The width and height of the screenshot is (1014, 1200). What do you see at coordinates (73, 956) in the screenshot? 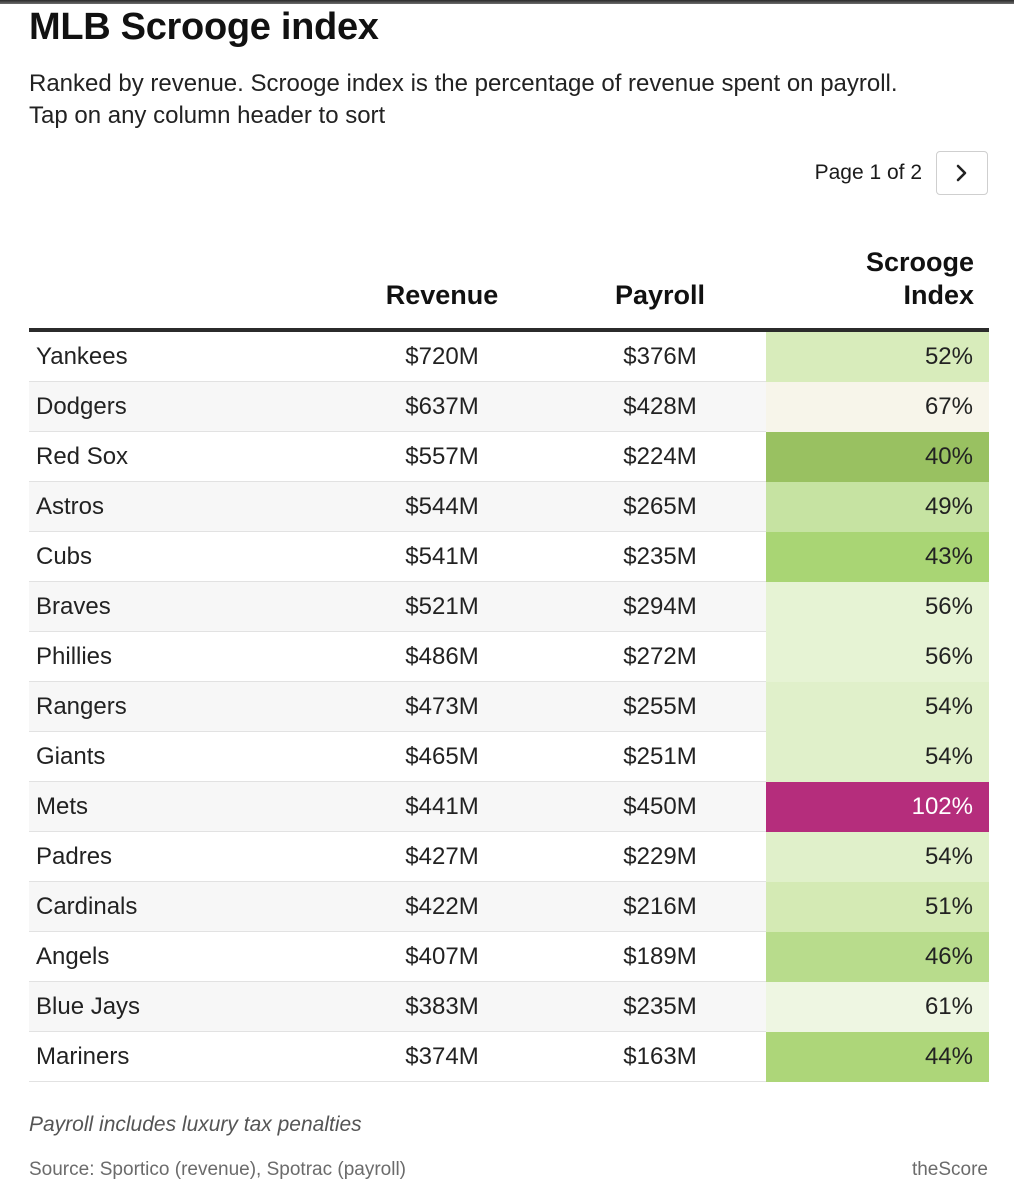
I see `team-cell: Angels` at bounding box center [73, 956].